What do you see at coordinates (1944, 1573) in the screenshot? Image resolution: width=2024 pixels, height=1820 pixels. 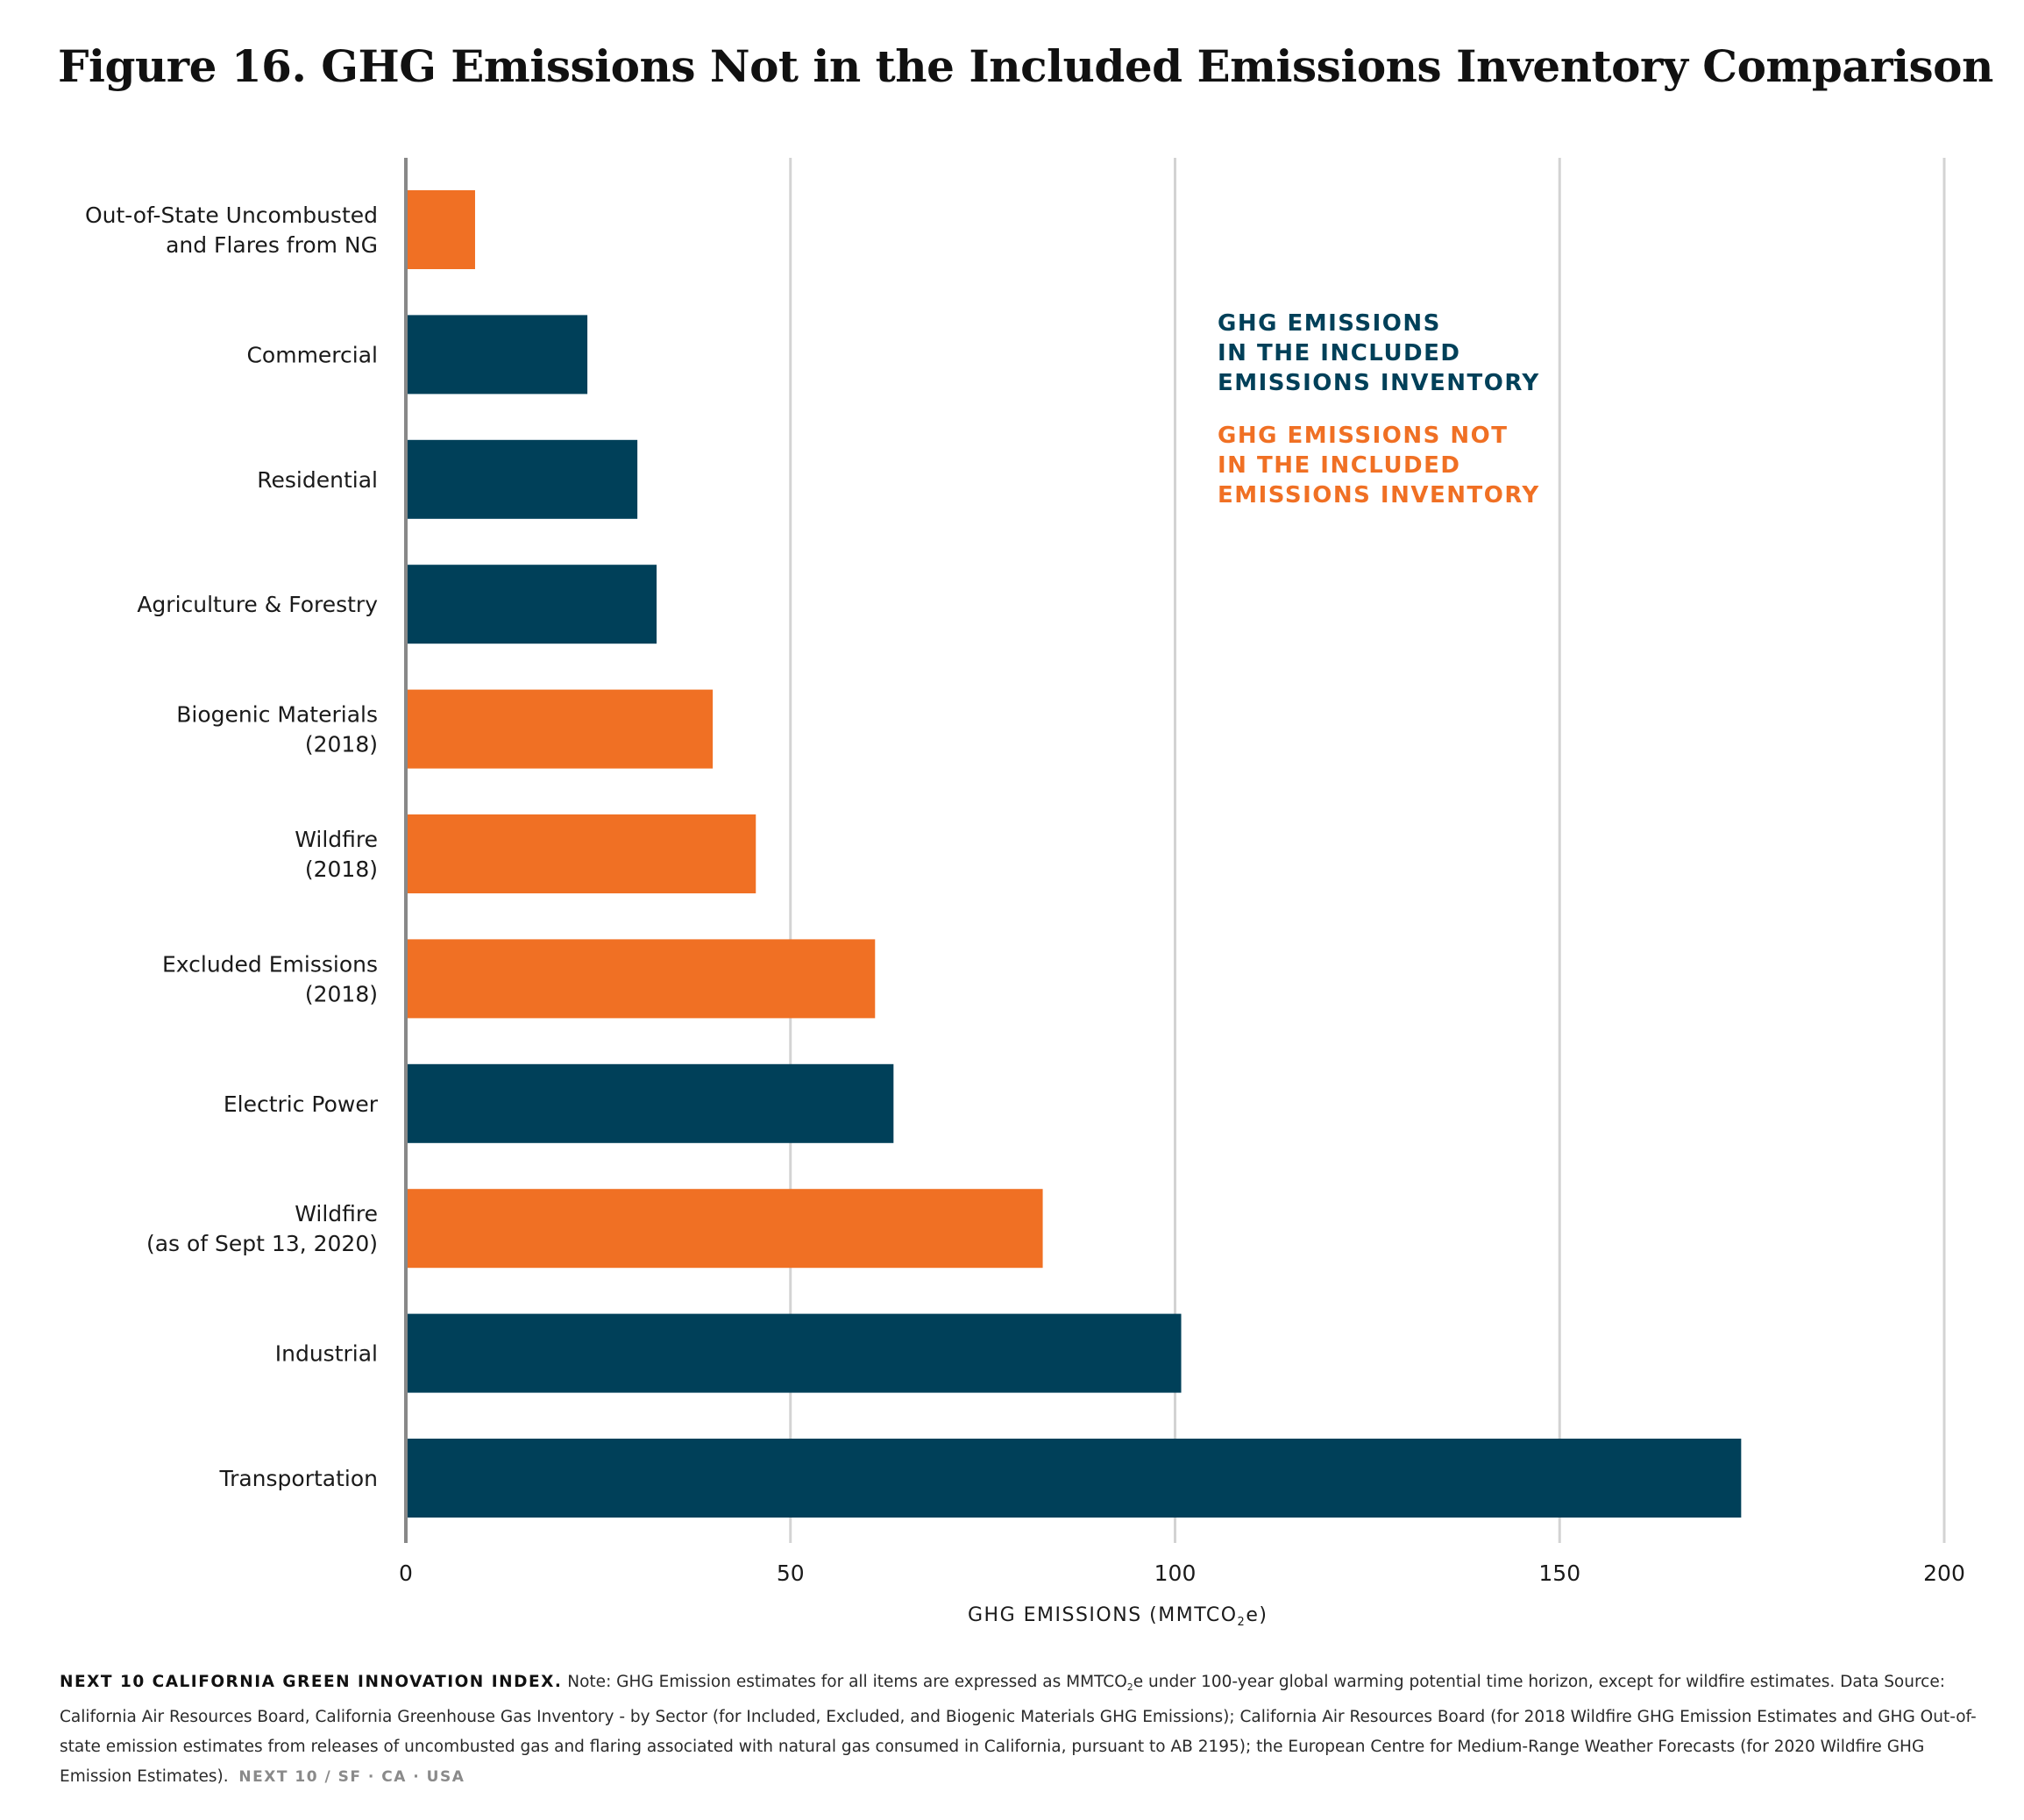 I see `x-tick-label: 200` at bounding box center [1944, 1573].